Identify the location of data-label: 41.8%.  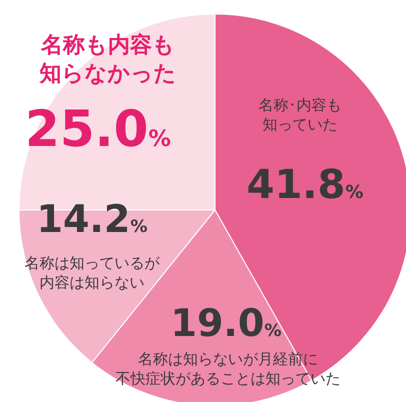
(305, 185).